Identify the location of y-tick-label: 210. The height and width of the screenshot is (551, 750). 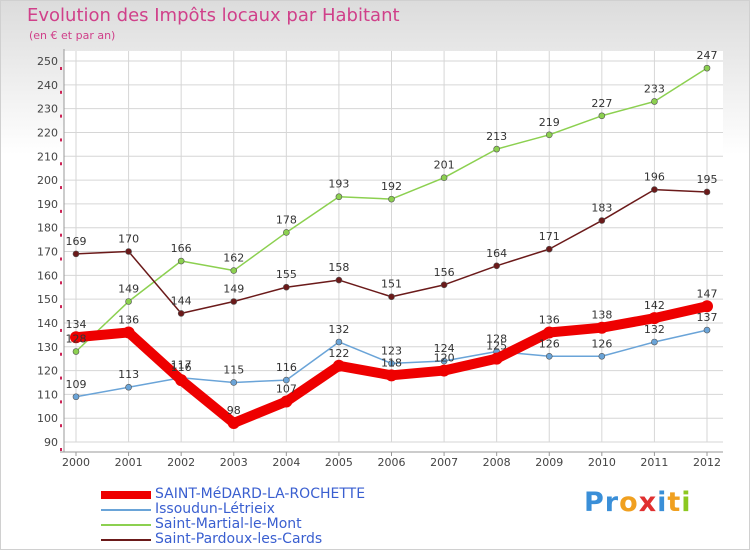
(47, 156).